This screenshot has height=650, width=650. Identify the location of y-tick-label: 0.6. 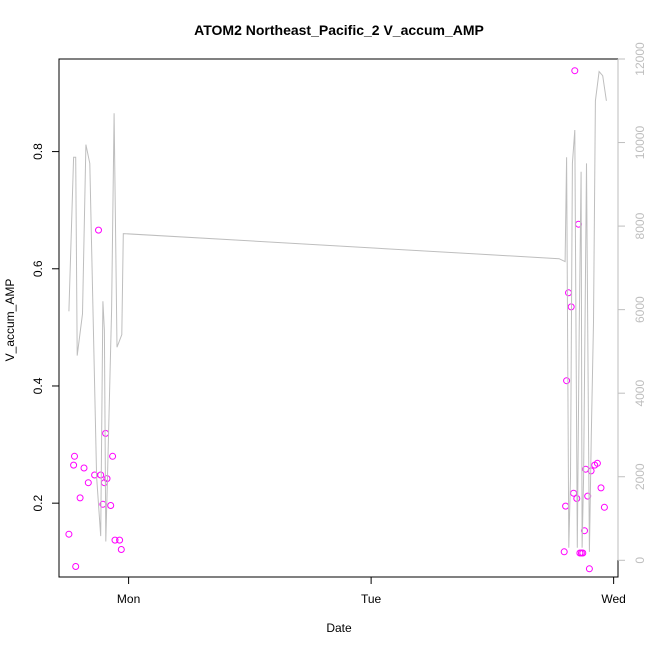
(38, 268).